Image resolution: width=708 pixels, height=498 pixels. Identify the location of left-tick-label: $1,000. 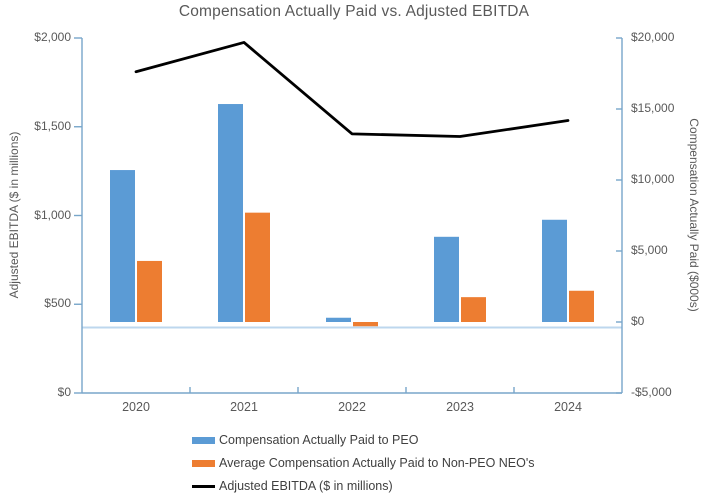
(52, 214).